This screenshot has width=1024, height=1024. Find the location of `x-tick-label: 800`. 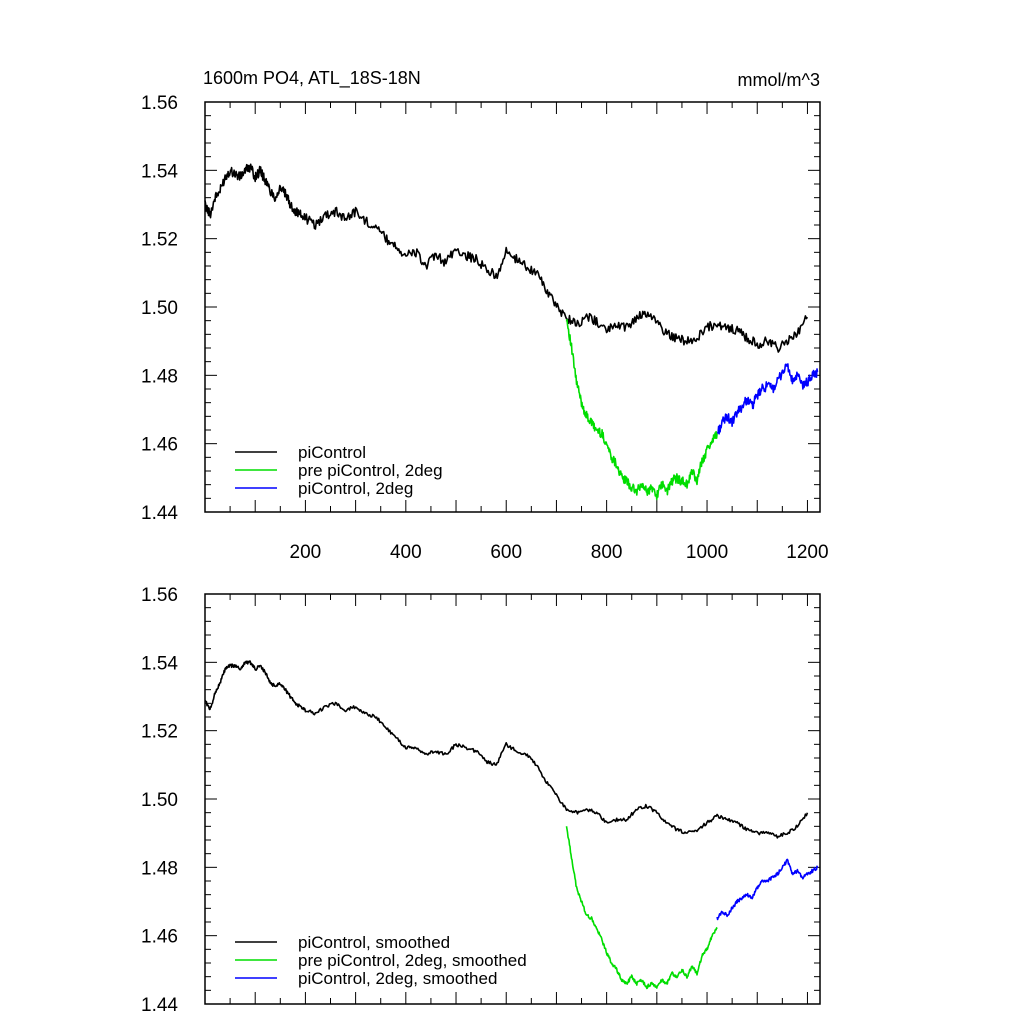

x-tick-label: 800 is located at coordinates (607, 552).